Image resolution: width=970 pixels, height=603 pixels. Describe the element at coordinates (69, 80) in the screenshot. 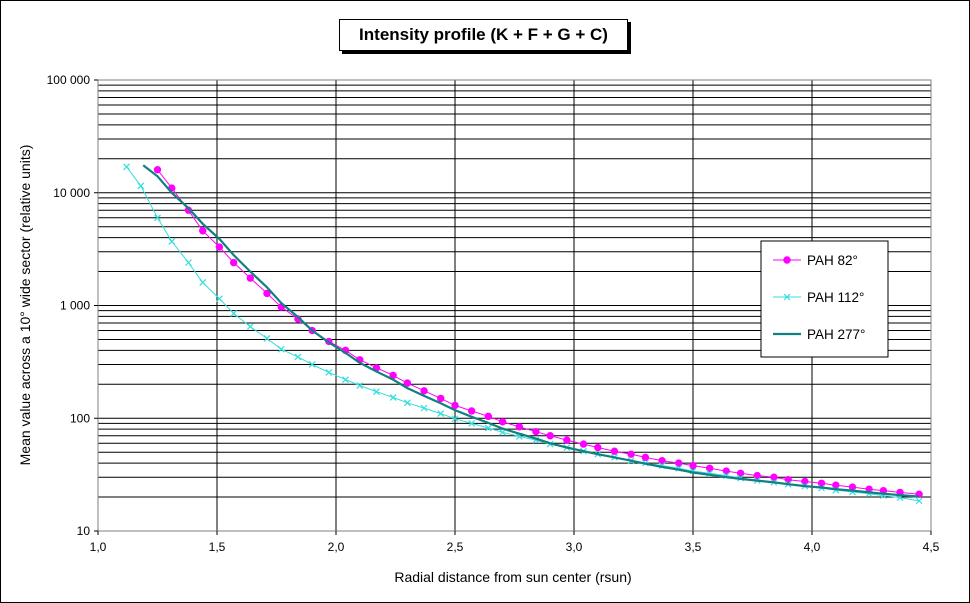

I see `y-tick-label: 100 000` at that location.